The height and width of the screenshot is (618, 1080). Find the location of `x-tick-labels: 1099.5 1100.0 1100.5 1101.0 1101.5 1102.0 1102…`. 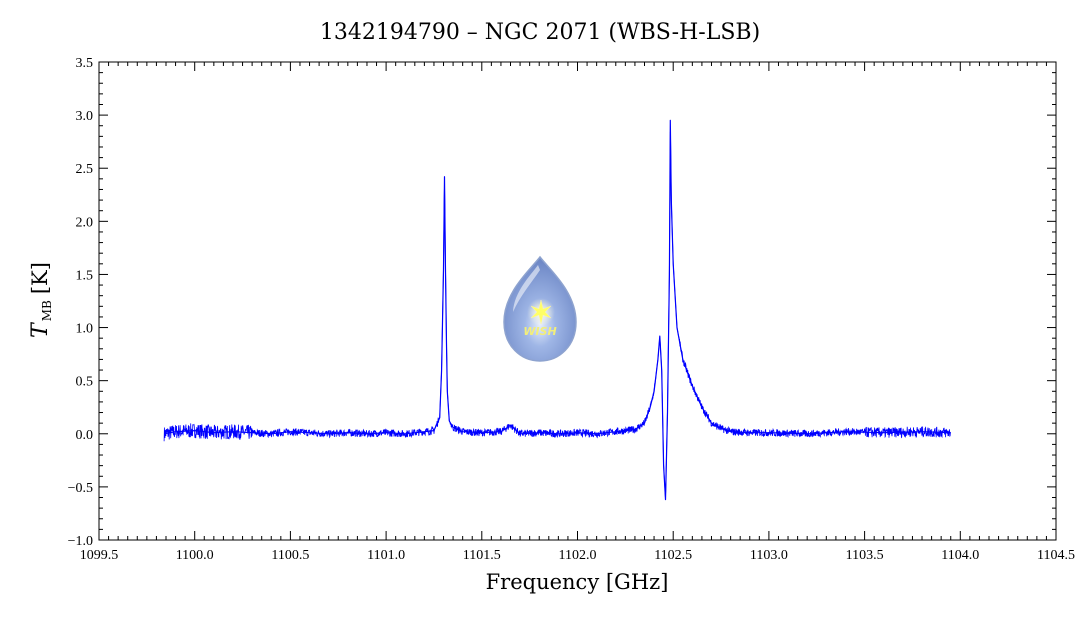

x-tick-labels: 1099.5 1100.0 1100.5 1101.0 1101.5 1102.0 1102… is located at coordinates (577, 555).